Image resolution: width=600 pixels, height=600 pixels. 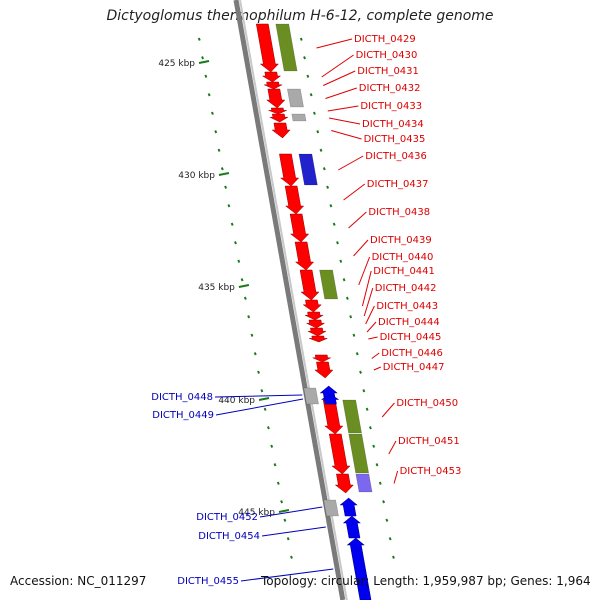 I want to click on accession-label: Accession: NC_011297, so click(x=78, y=581).